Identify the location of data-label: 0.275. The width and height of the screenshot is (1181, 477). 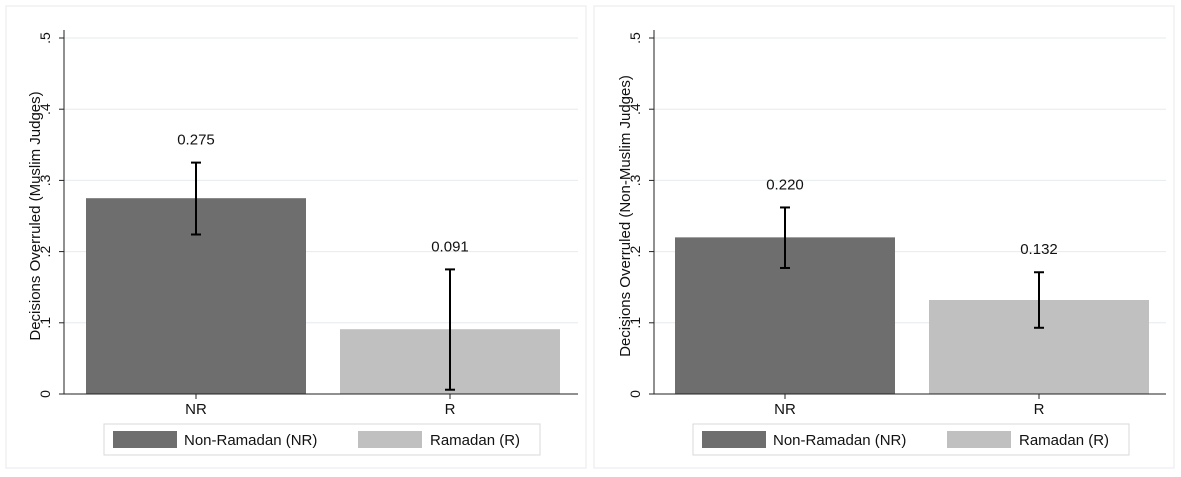
(196, 140).